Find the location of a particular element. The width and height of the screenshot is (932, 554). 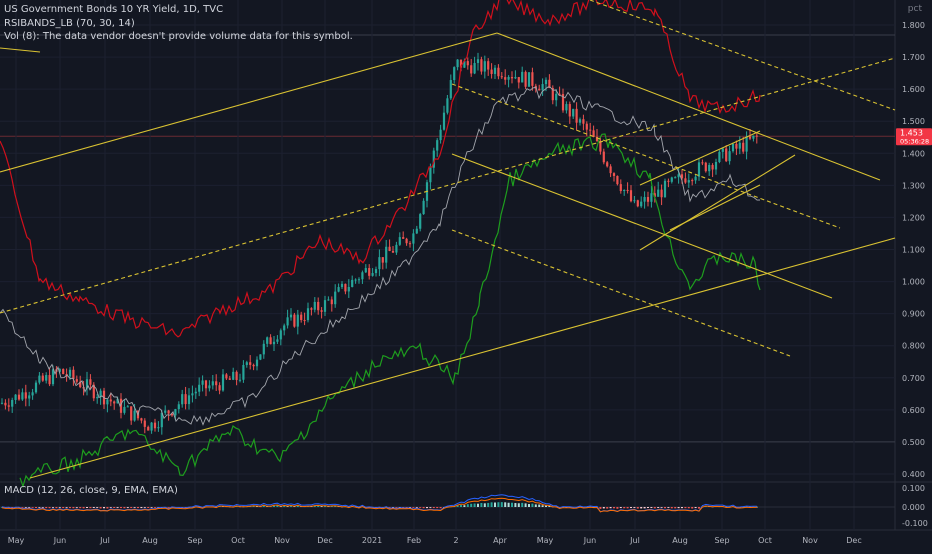

price-tick-label: 1.100 is located at coordinates (913, 250).